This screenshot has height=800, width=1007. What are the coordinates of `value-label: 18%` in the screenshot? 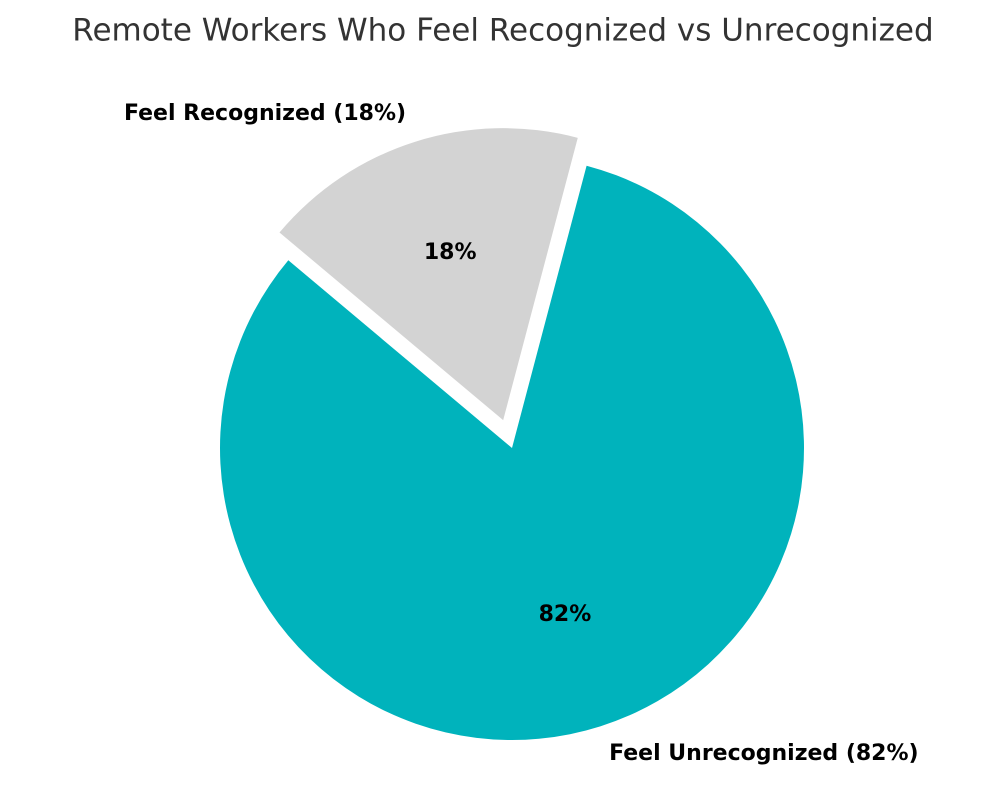 It's located at (450, 252).